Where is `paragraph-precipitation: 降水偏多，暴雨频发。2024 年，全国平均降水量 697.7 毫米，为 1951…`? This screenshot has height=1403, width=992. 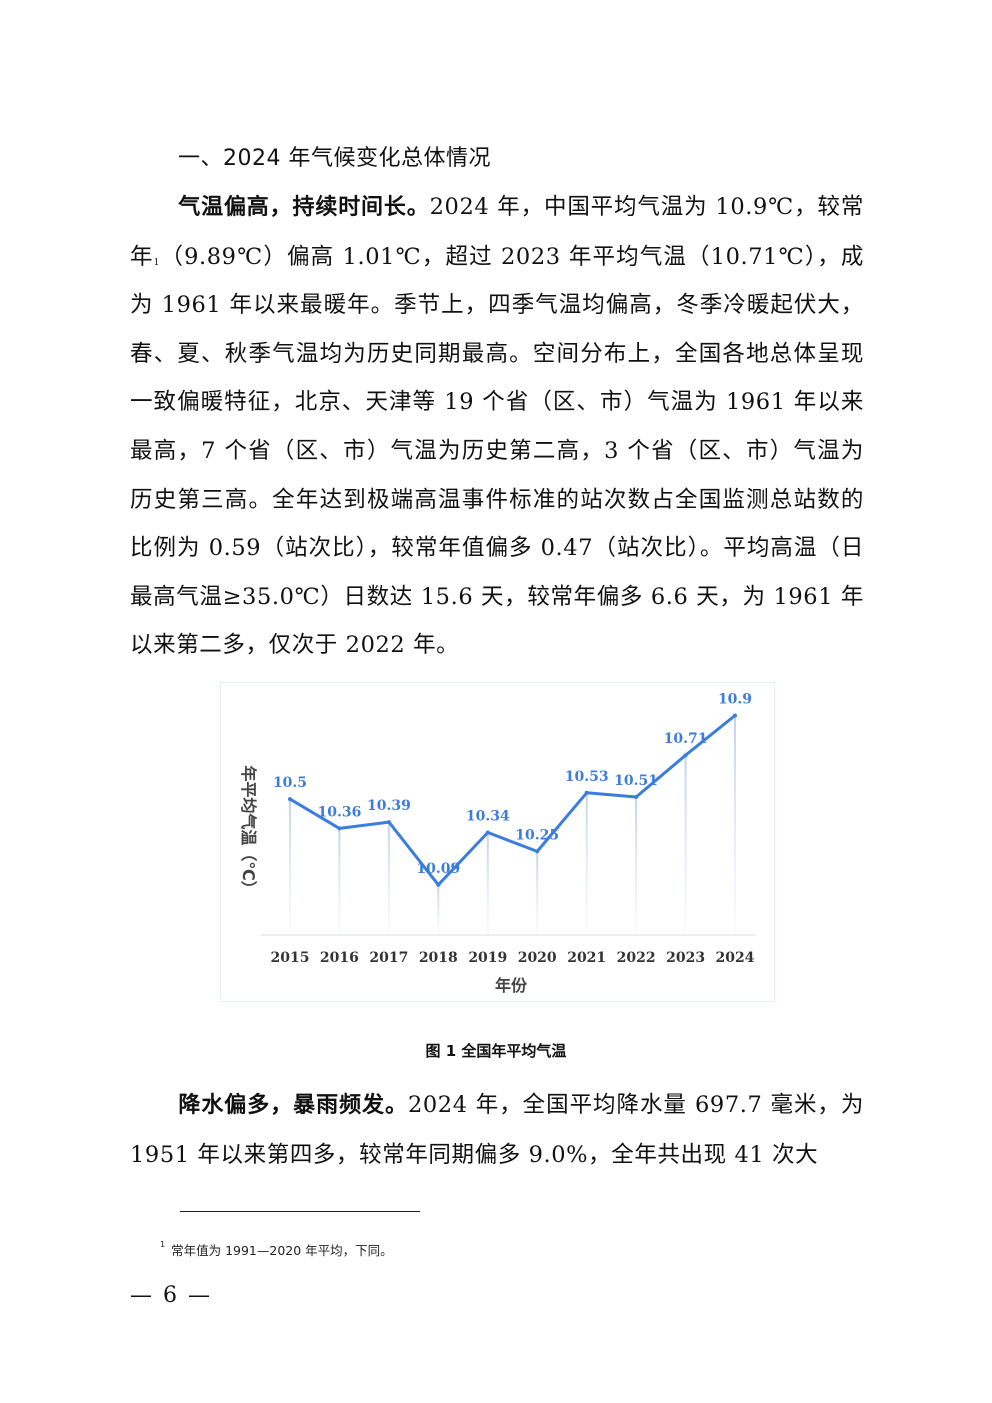 paragraph-precipitation: 降水偏多，暴雨频发。2024 年，全国平均降水量 697.7 毫米，为 1951… is located at coordinates (497, 1130).